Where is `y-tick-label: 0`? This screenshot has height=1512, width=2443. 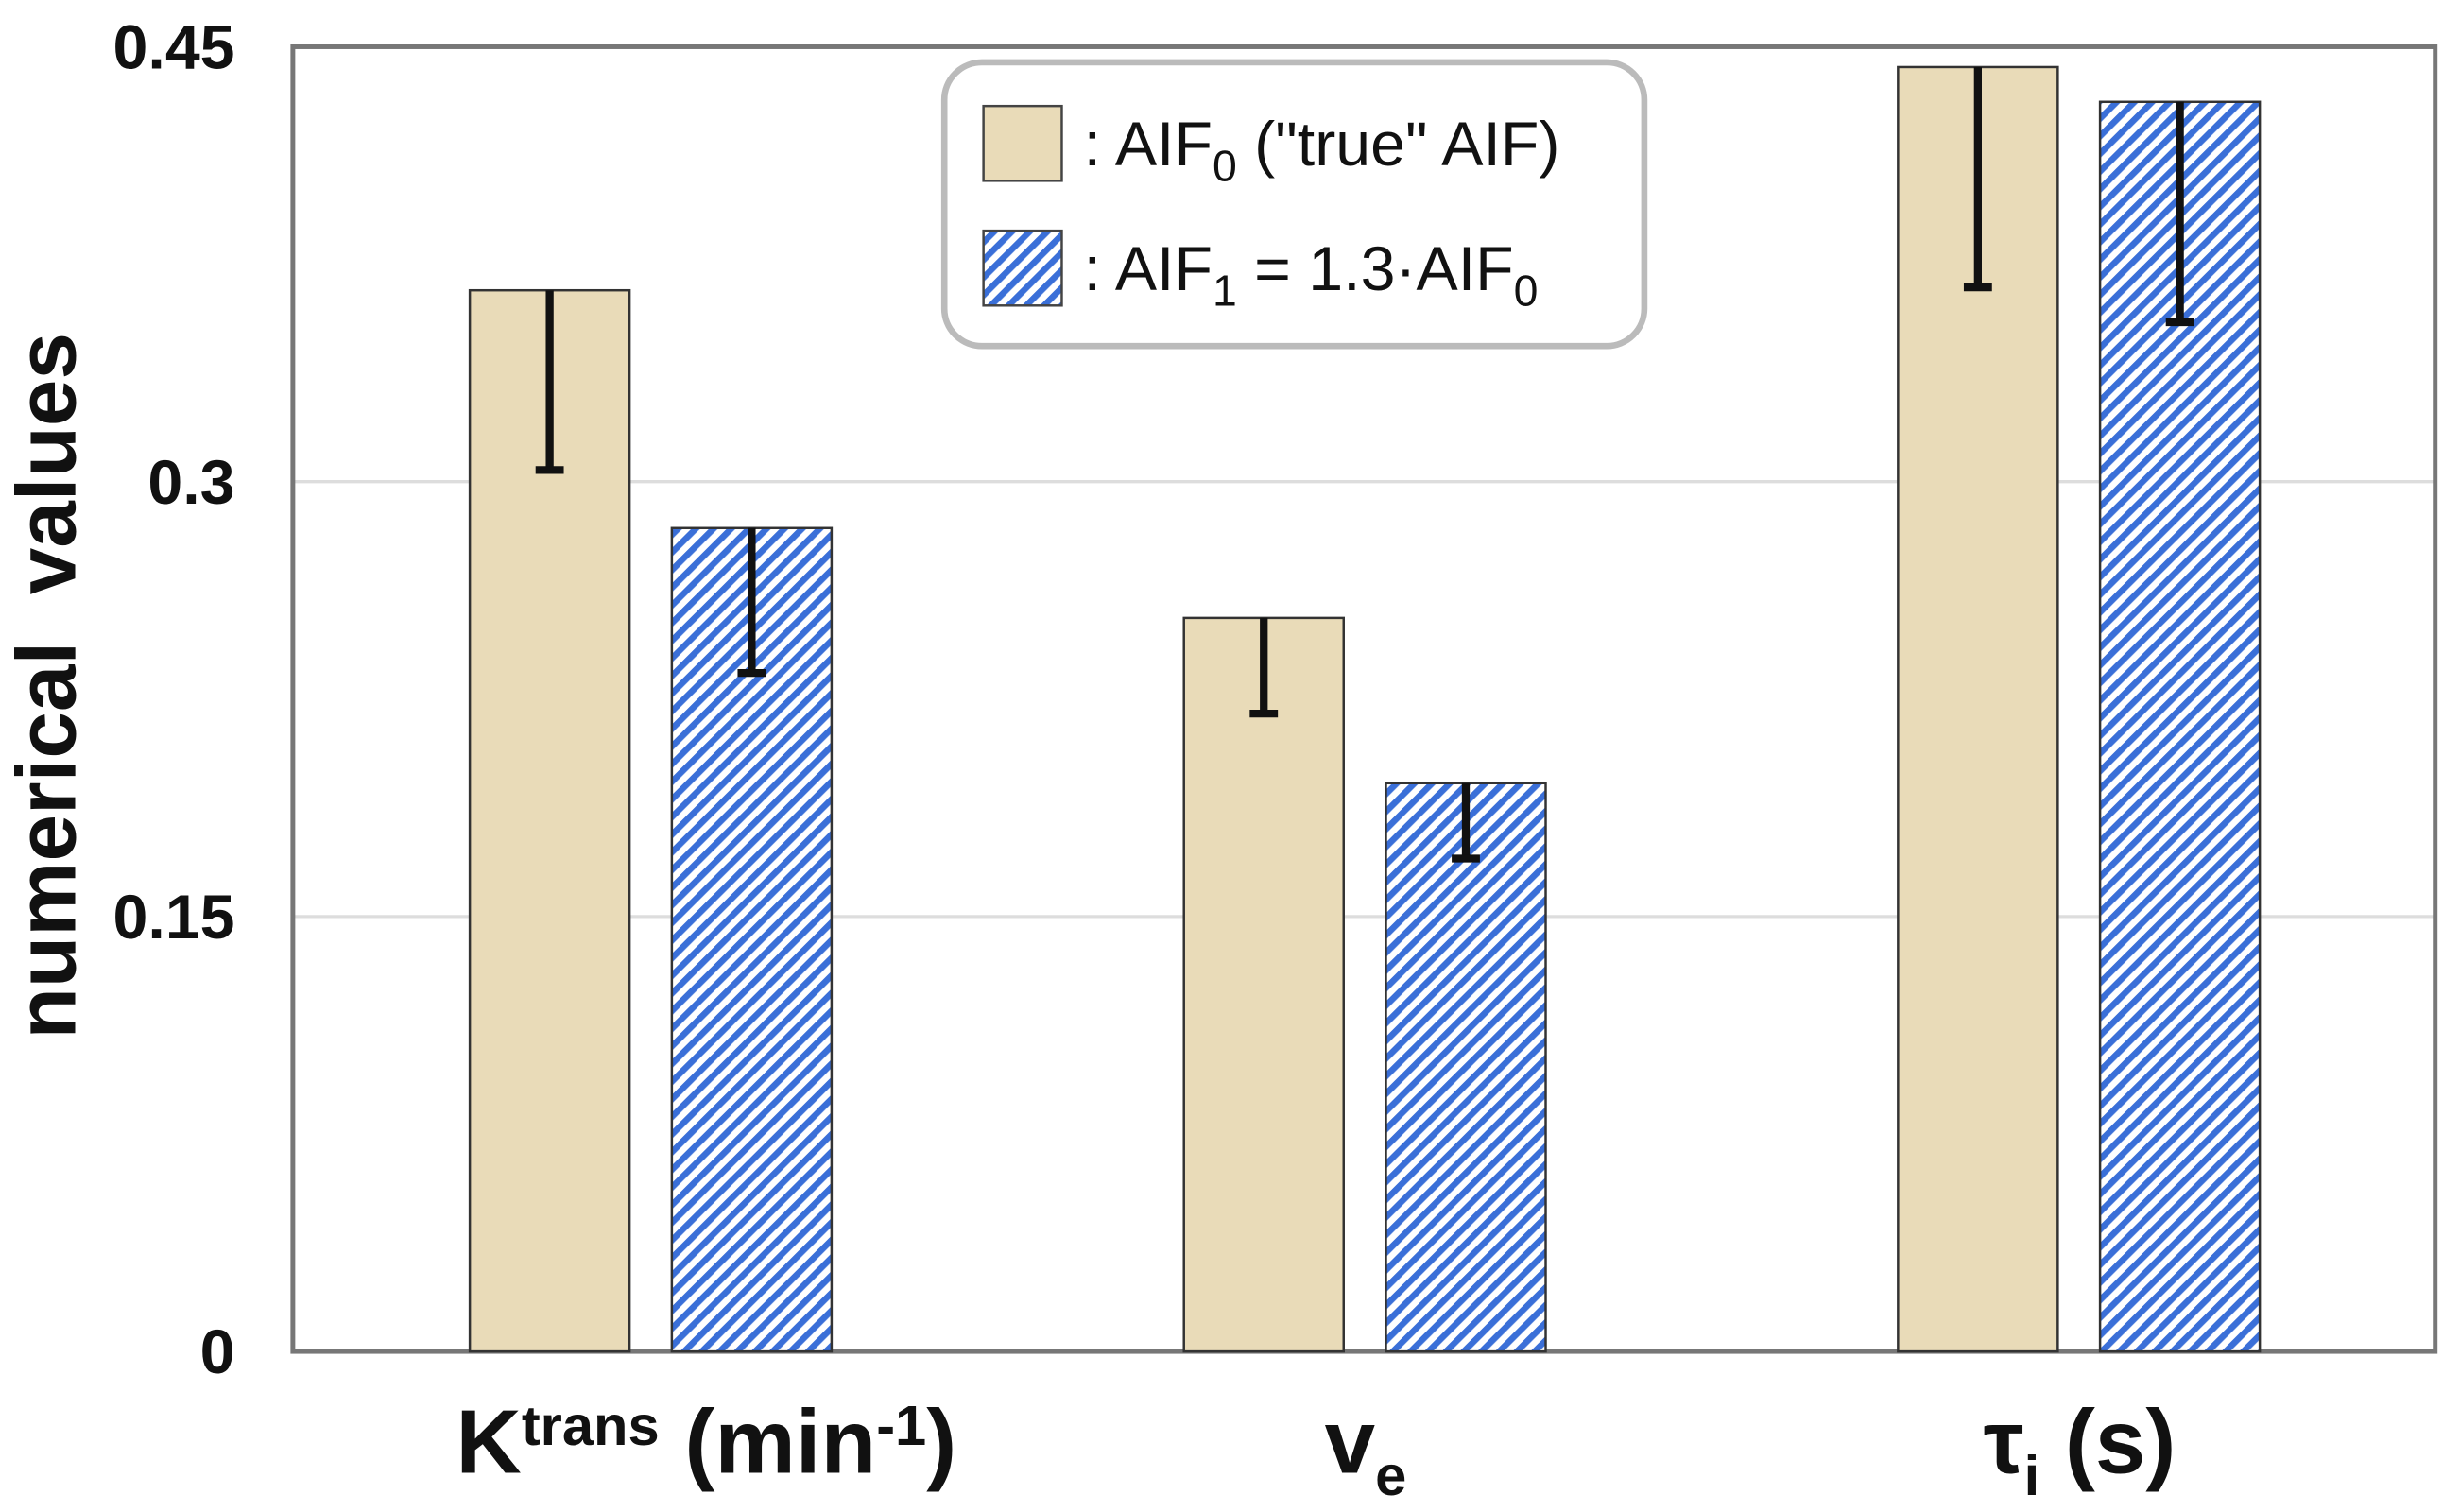
y-tick-label: 0 is located at coordinates (218, 1352).